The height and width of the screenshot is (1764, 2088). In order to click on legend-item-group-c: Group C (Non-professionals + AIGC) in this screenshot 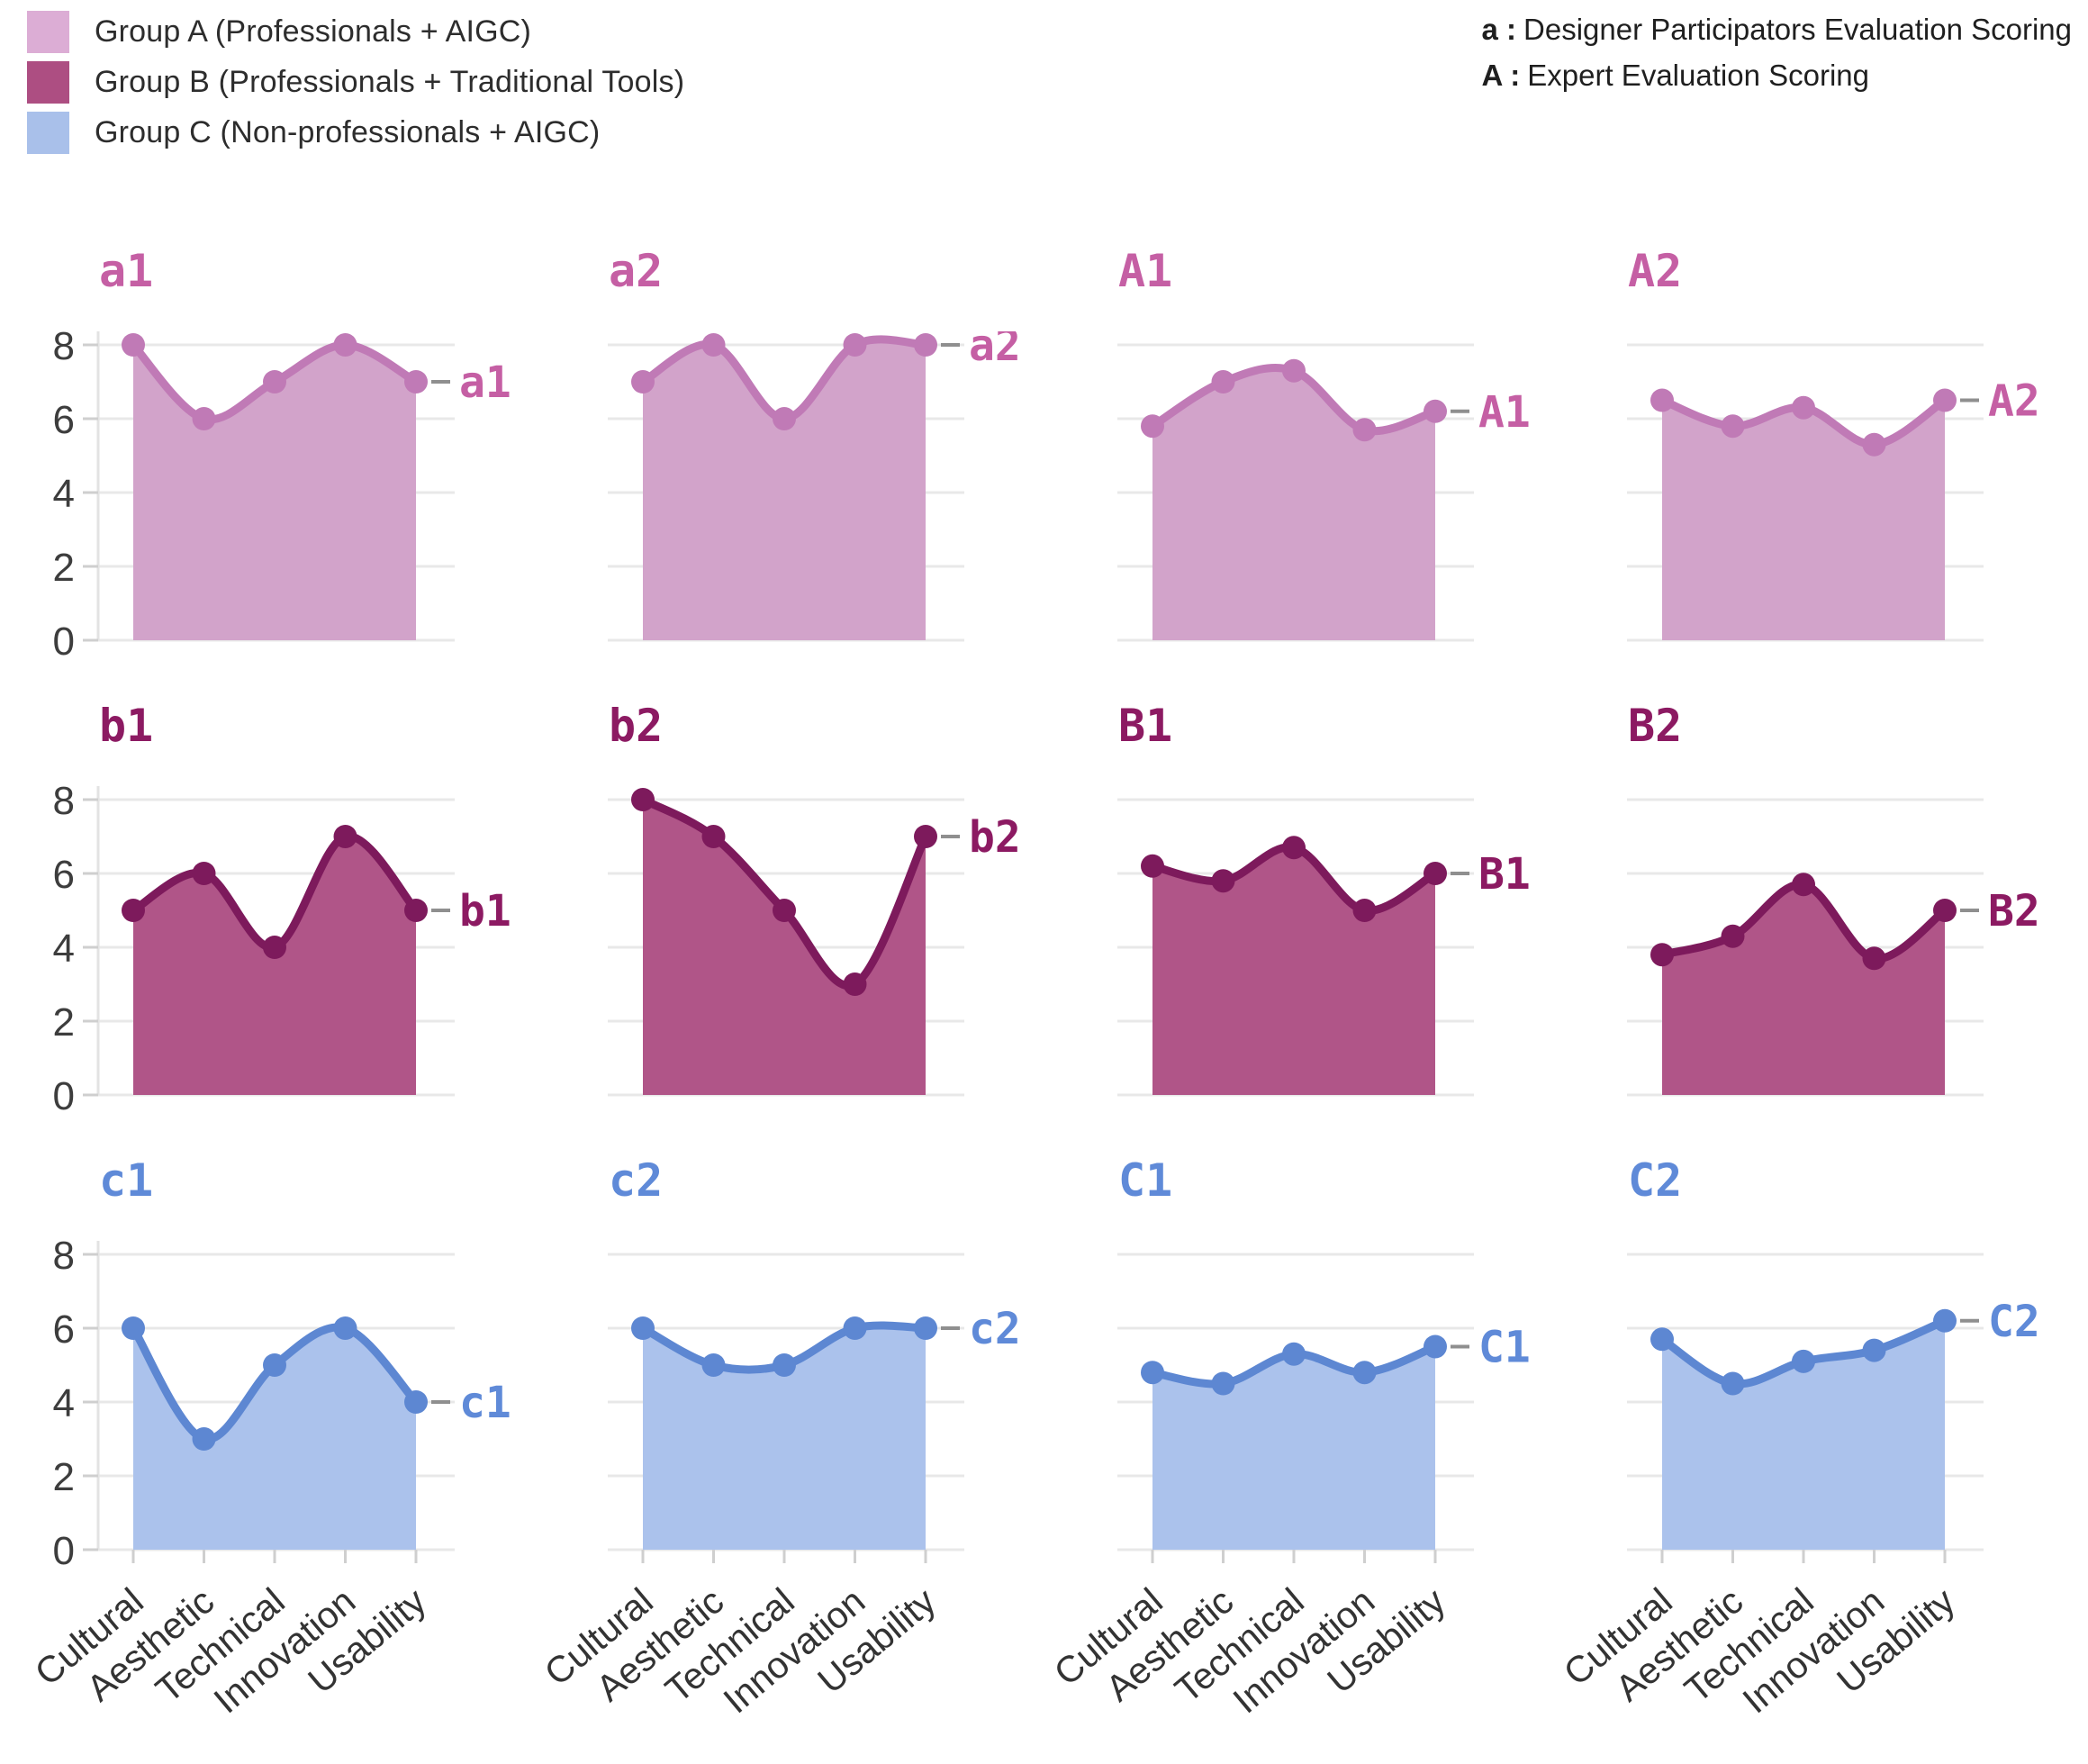, I will do `click(355, 133)`.